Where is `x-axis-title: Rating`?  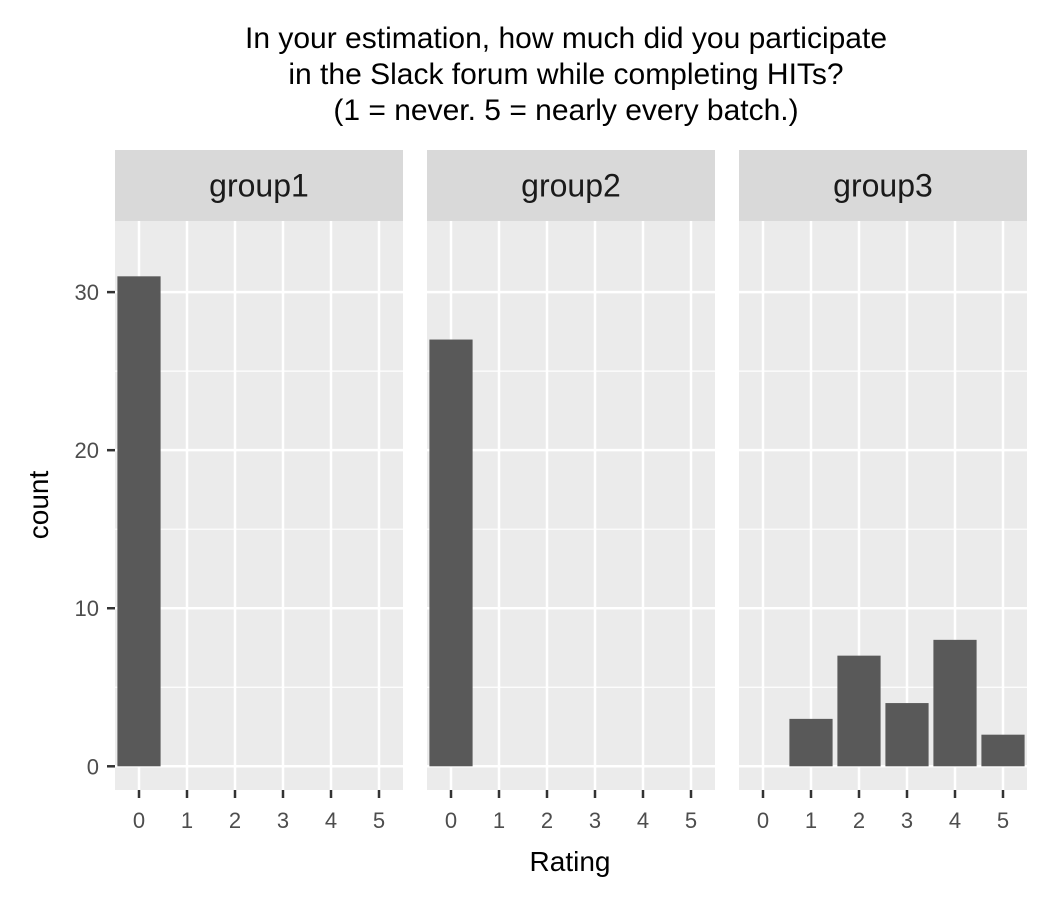
x-axis-title: Rating is located at coordinates (570, 861).